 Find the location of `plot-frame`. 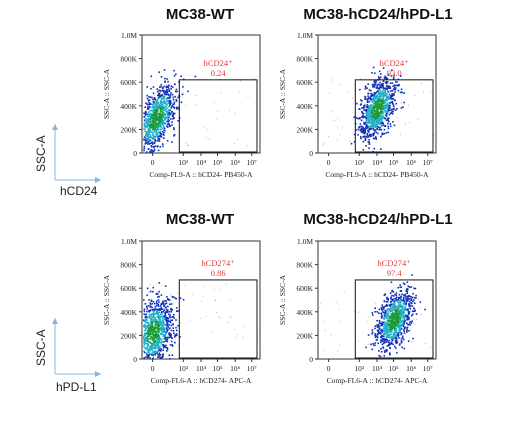

plot-frame is located at coordinates (377, 94).